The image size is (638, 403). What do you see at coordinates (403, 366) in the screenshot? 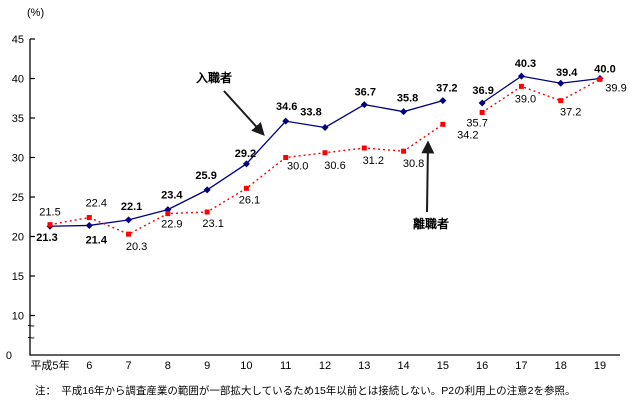
I see `x-tick-label: 14` at bounding box center [403, 366].